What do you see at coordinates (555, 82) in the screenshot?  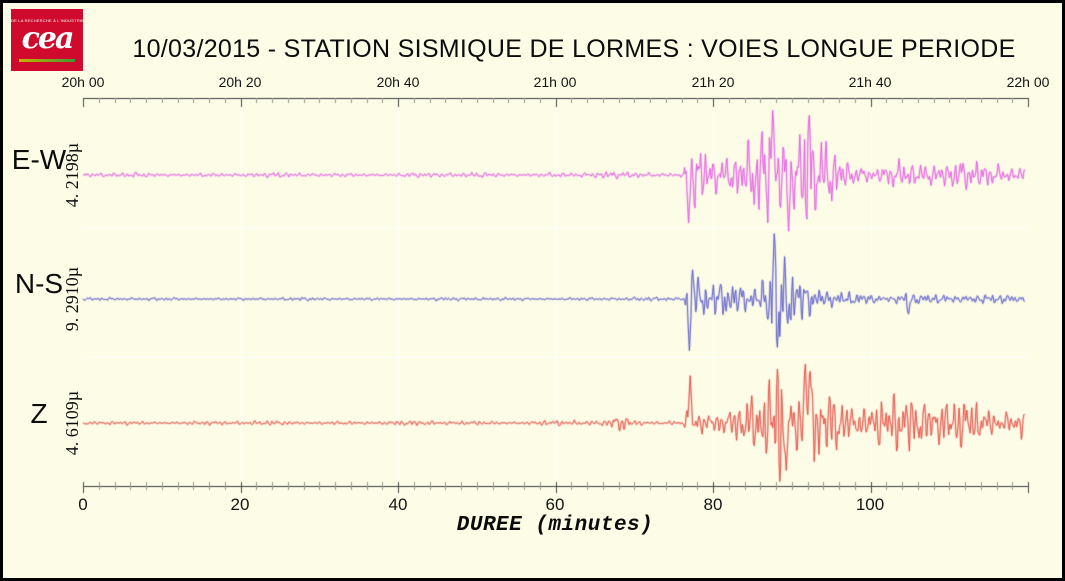 I see `top-axis-label-3: 21h 00` at bounding box center [555, 82].